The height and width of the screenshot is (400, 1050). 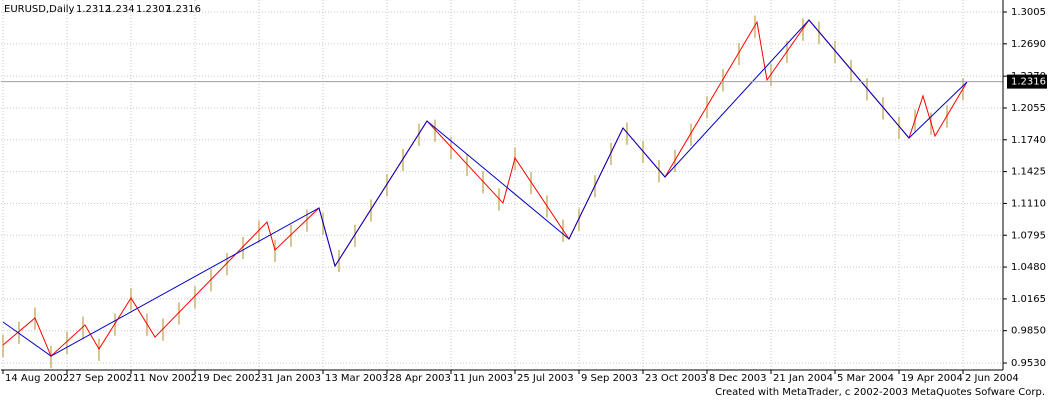 What do you see at coordinates (229, 378) in the screenshot?
I see `x-tick-label: 19 Dec 2002` at bounding box center [229, 378].